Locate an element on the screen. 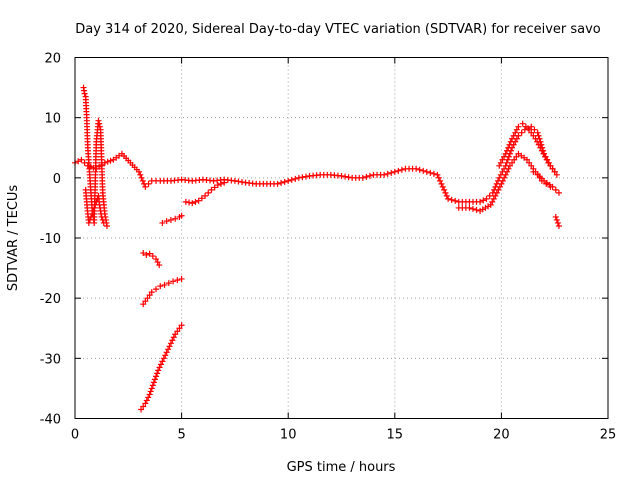 The width and height of the screenshot is (640, 480). x-tick-label: 15 is located at coordinates (395, 435).